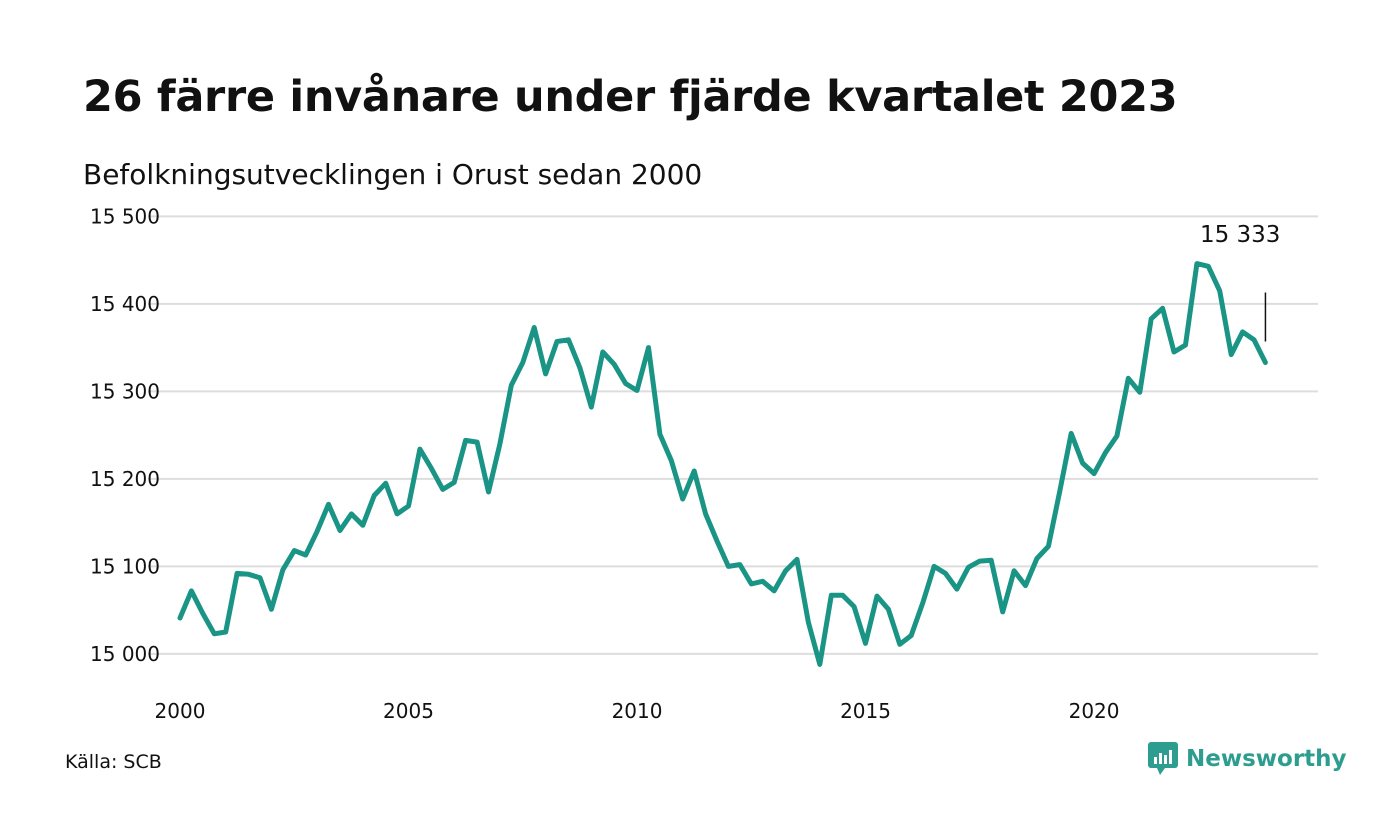 The image size is (1400, 840). I want to click on y-tick-label: 15 300, so click(125, 391).